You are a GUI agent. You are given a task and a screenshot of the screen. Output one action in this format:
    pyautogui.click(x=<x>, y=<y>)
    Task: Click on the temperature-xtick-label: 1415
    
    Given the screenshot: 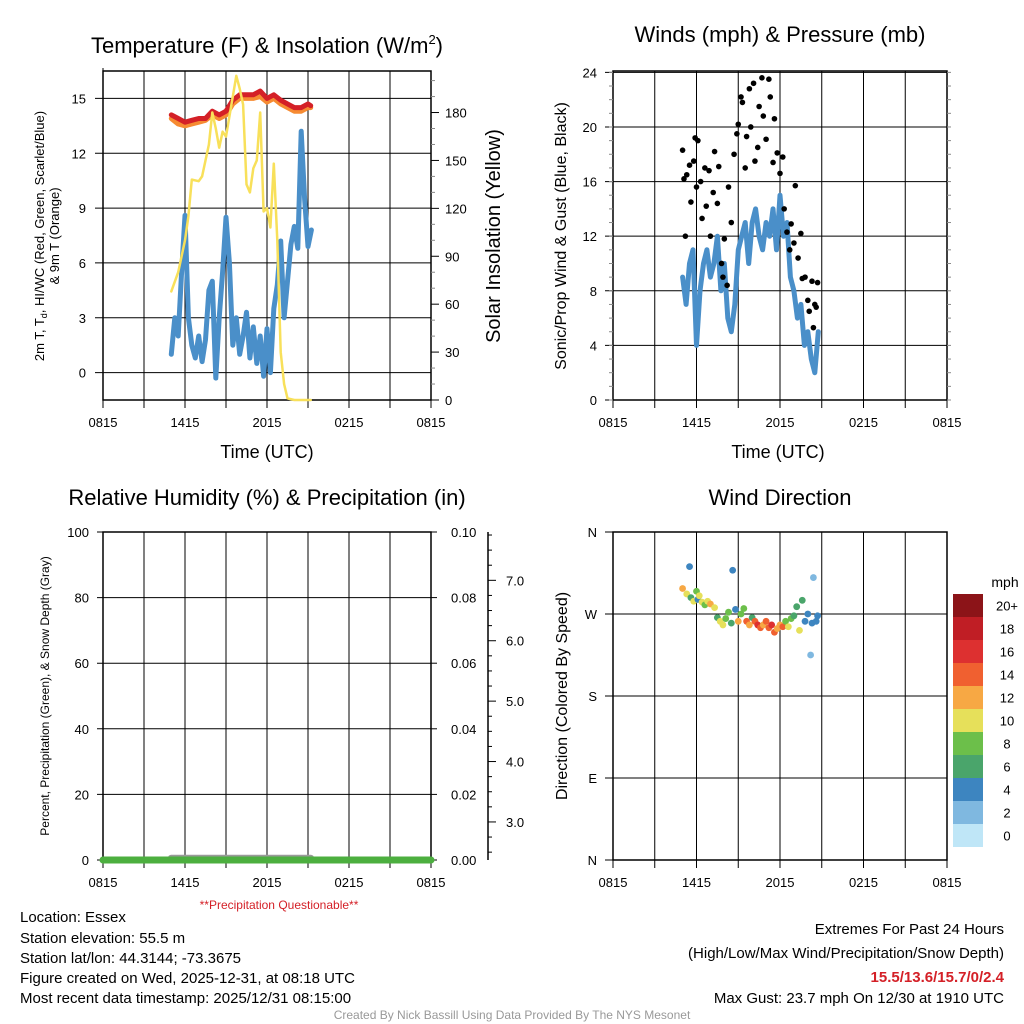 What is the action you would take?
    pyautogui.click(x=185, y=422)
    